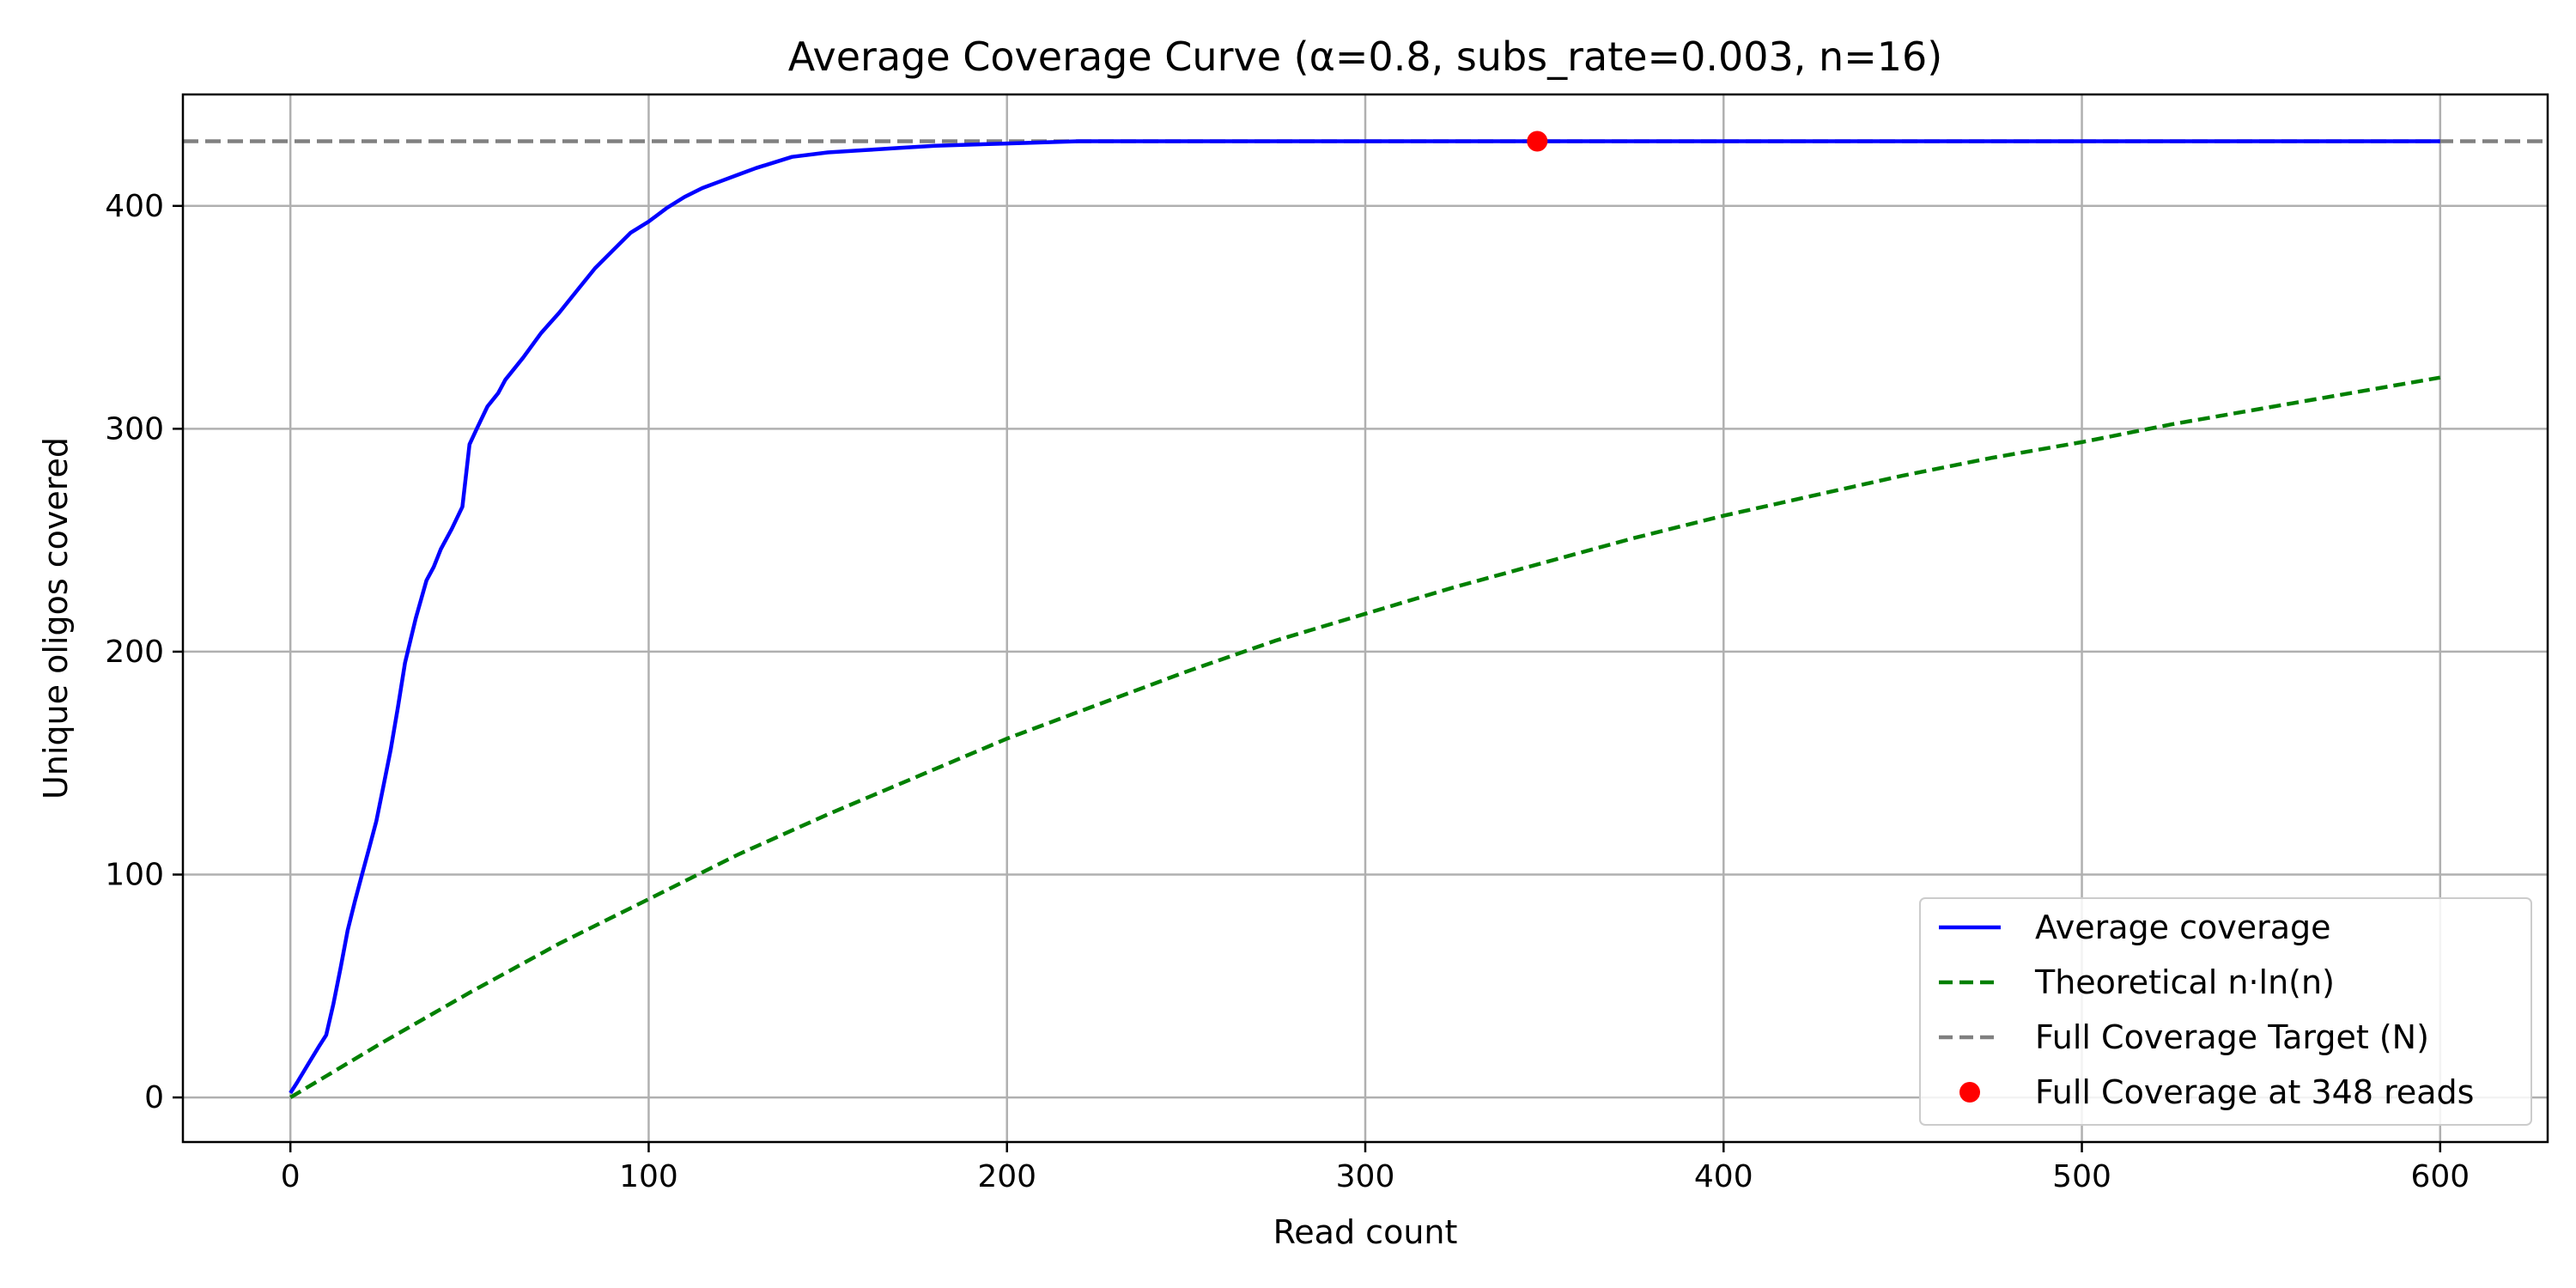  Describe the element at coordinates (154, 1097) in the screenshot. I see `y-tick-label: 0` at that location.